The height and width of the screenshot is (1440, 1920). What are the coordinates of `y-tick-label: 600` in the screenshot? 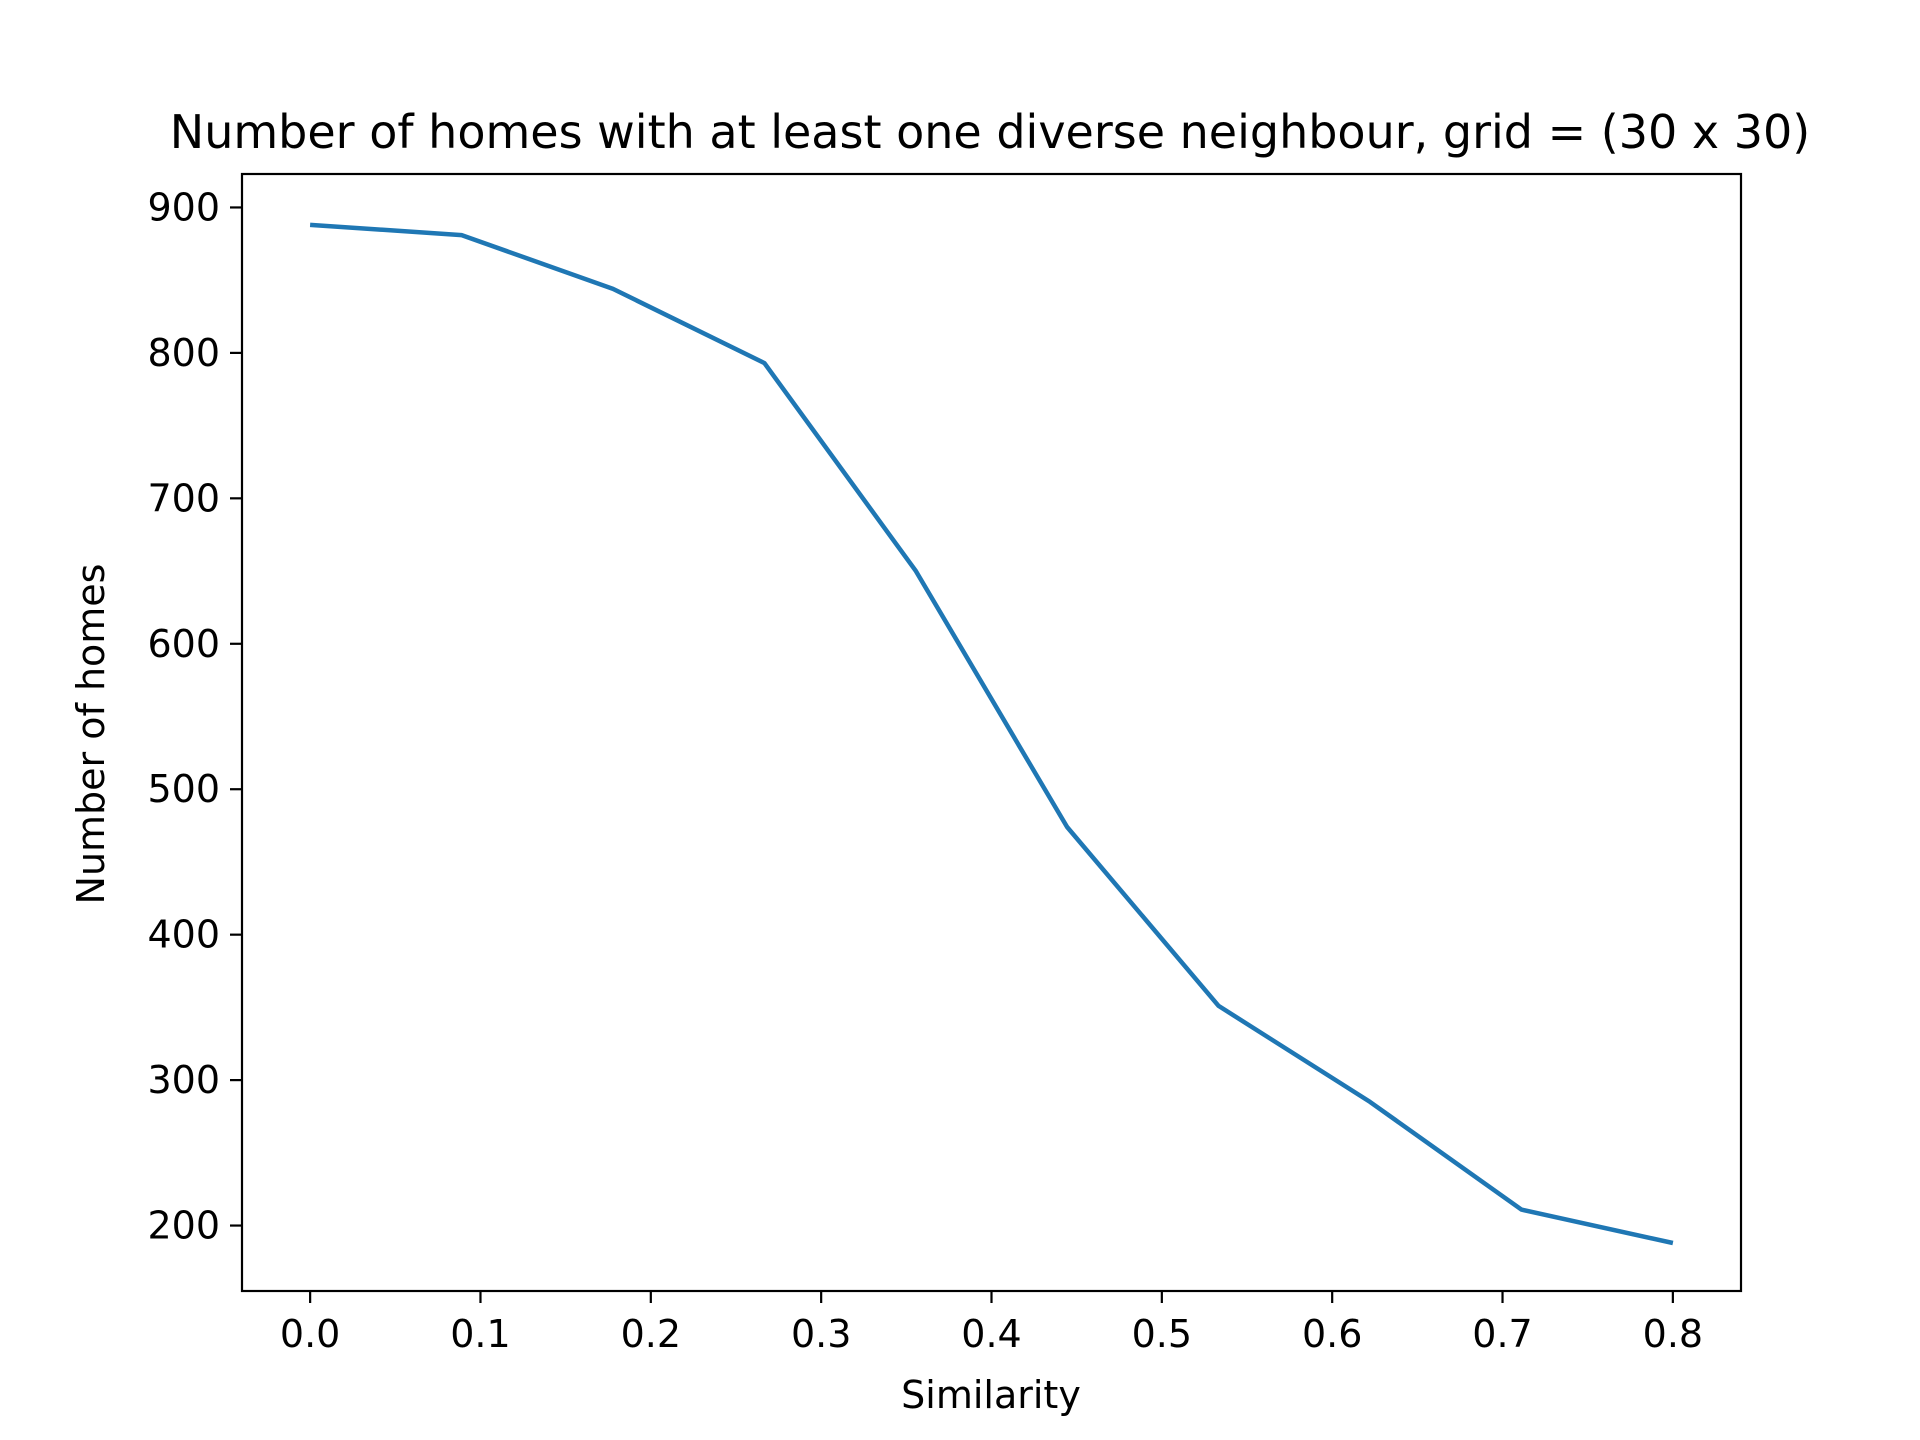 It's located at (183, 644).